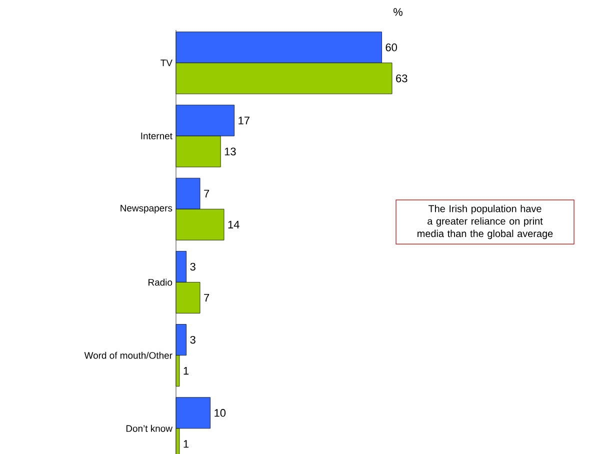 This screenshot has width=609, height=454. What do you see at coordinates (485, 222) in the screenshot?
I see `text: The Irish population have a greater reliance on print media than the global average` at bounding box center [485, 222].